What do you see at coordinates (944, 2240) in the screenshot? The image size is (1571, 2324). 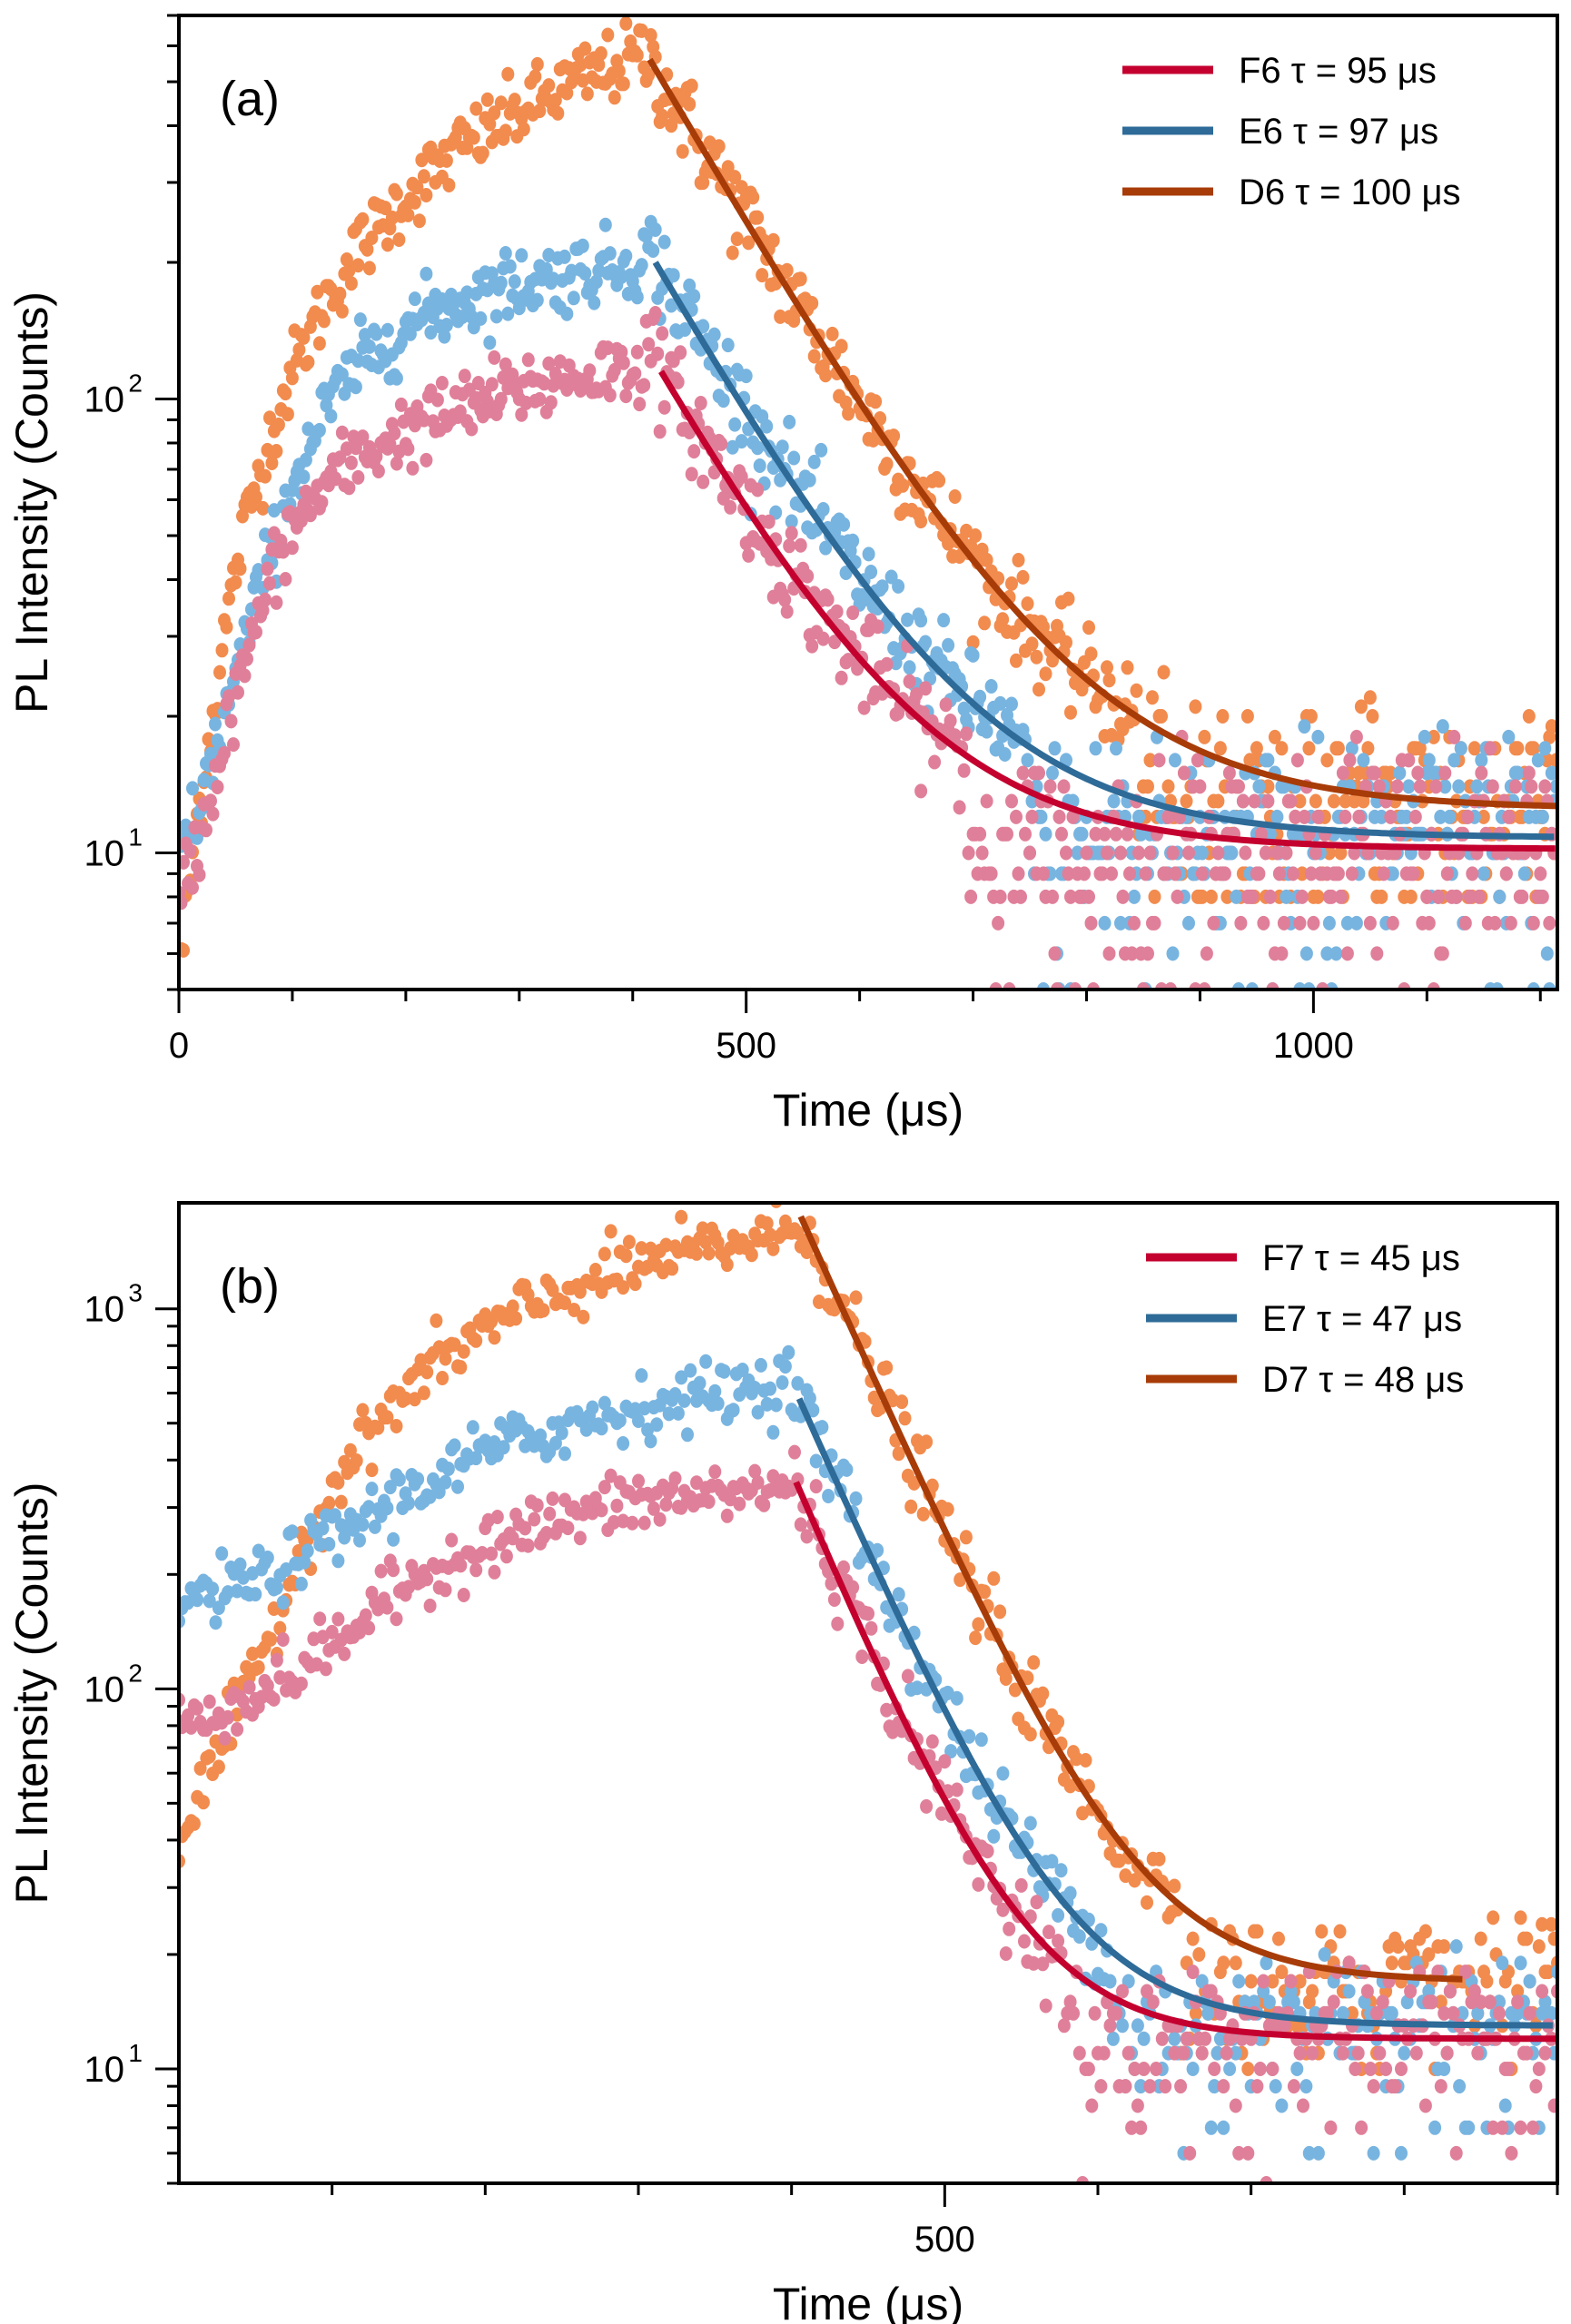 I see `x-tick-label: 500` at bounding box center [944, 2240].